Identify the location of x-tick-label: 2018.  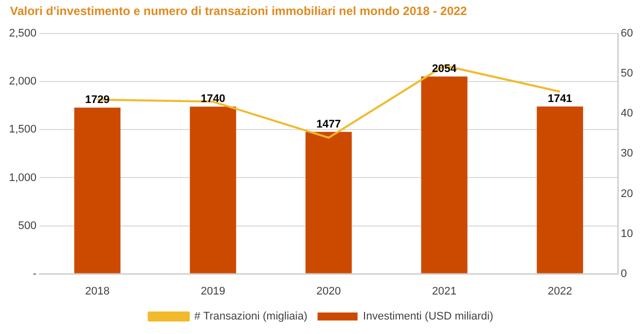
(97, 291).